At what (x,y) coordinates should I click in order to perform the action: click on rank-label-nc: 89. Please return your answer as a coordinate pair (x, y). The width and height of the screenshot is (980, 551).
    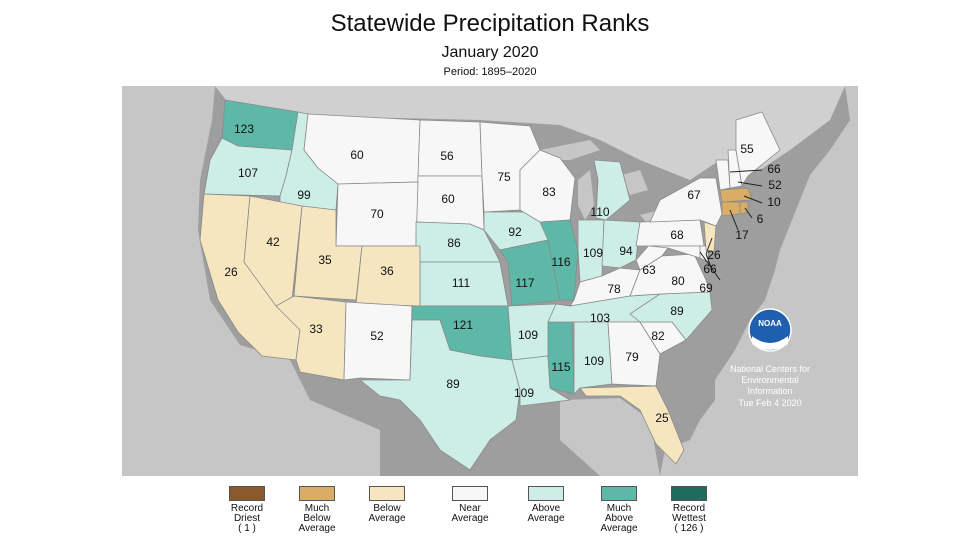
    Looking at the image, I should click on (677, 311).